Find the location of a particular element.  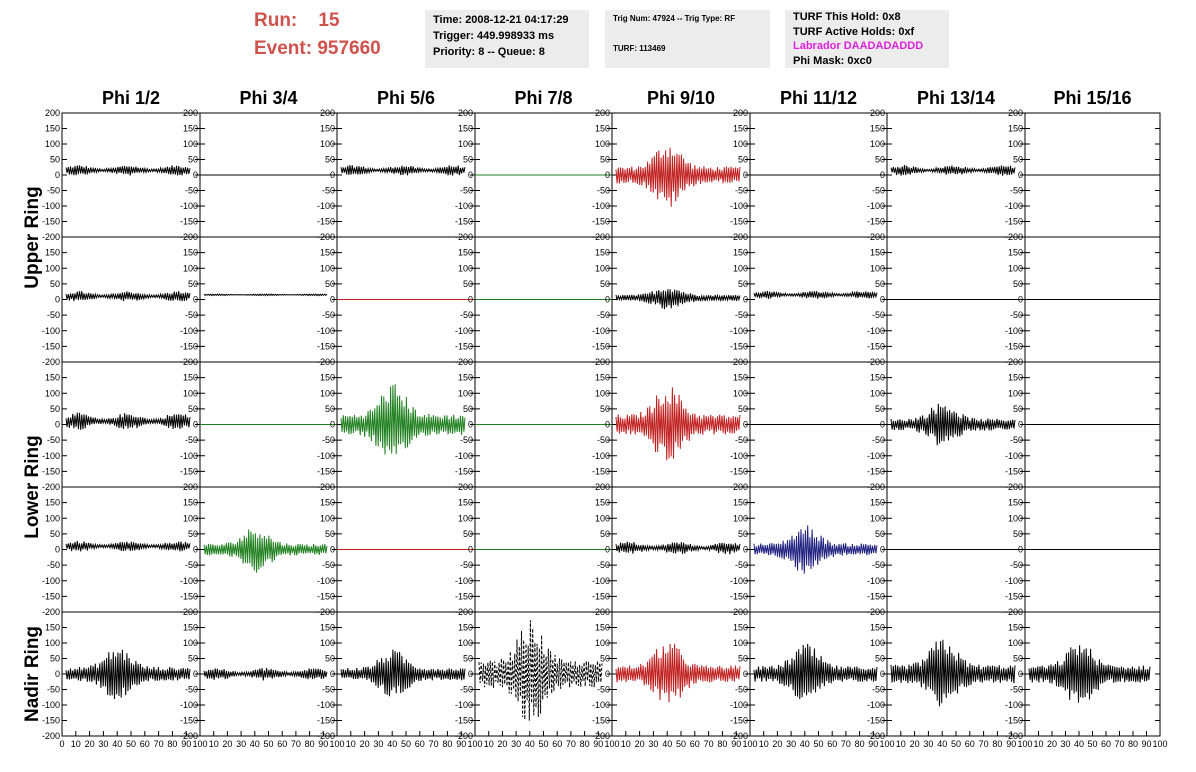

x-tick-label: 20 is located at coordinates (640, 744).